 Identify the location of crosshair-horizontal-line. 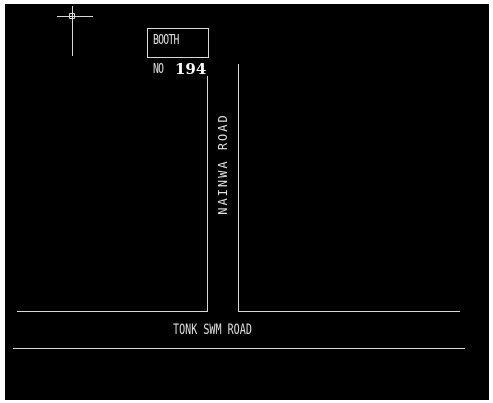
(75, 16).